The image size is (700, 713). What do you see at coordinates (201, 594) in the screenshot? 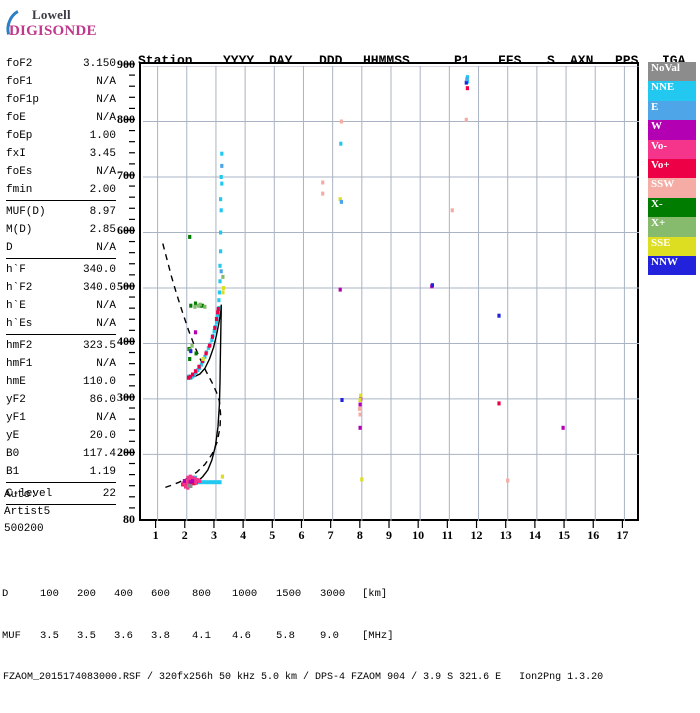
I see `footer-d-value-4: 800` at bounding box center [201, 594].